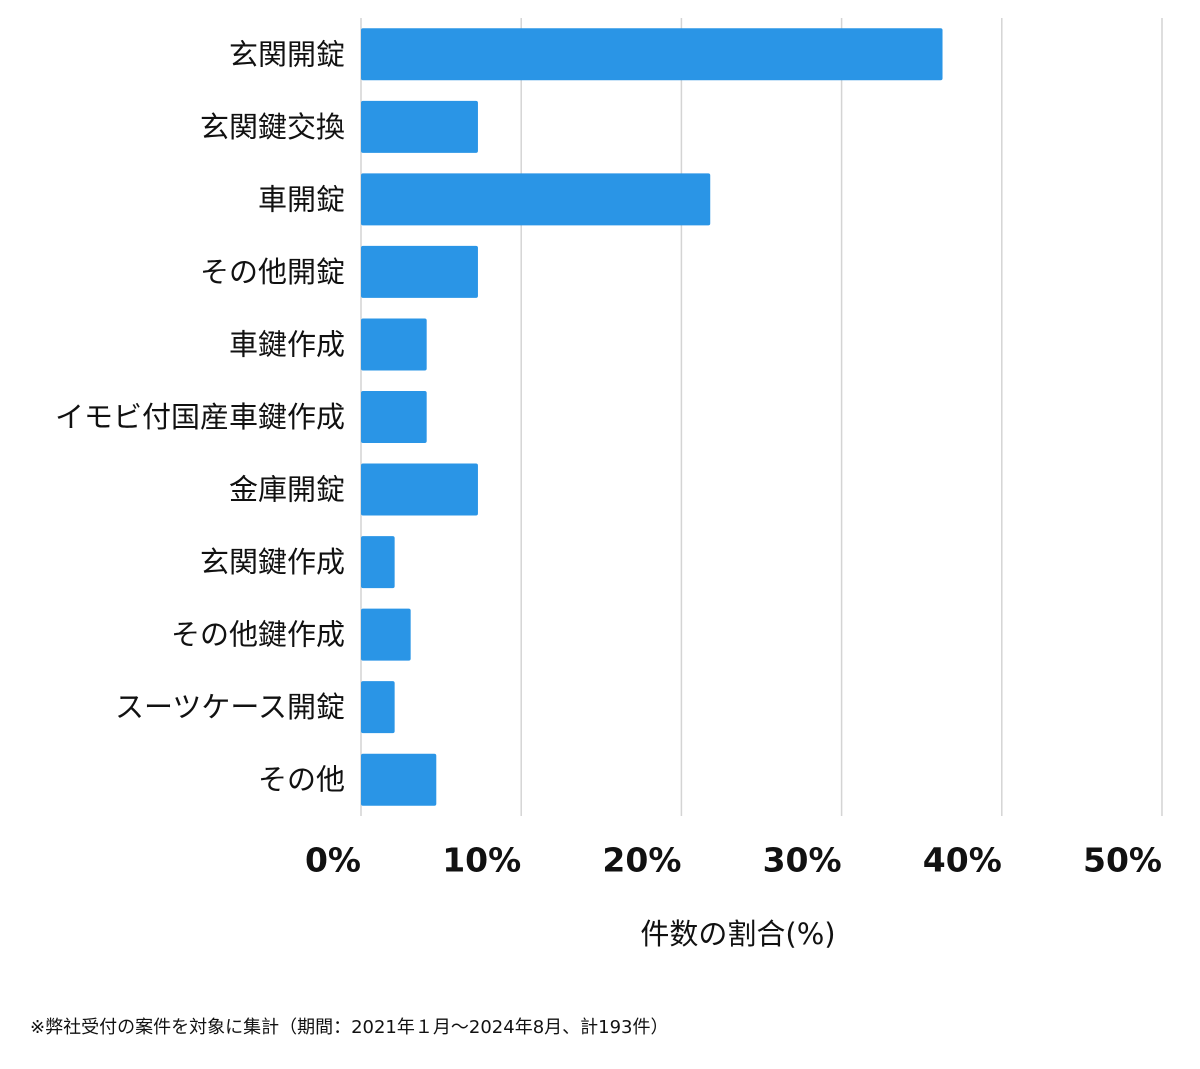 The image size is (1200, 1069). Describe the element at coordinates (200, 417) in the screenshot. I see `y-tick-label: イモビ付国産車鍵作成` at that location.